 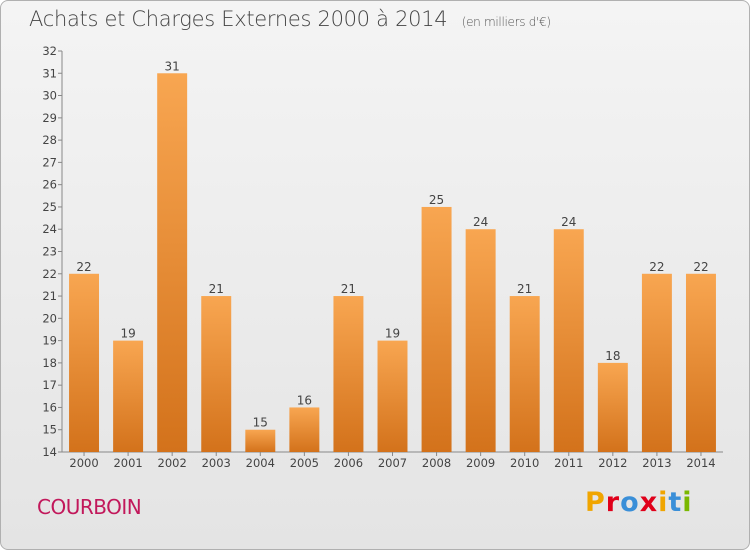 I want to click on bar-value-label: 15, so click(x=260, y=423).